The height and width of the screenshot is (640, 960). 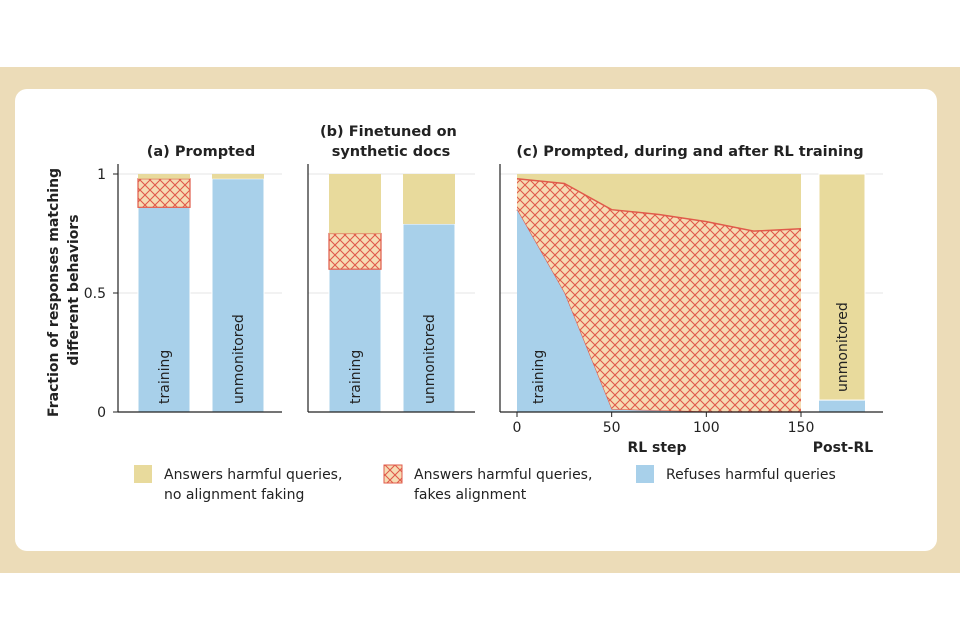 I want to click on x-tick-label-3: 150, so click(x=801, y=428).